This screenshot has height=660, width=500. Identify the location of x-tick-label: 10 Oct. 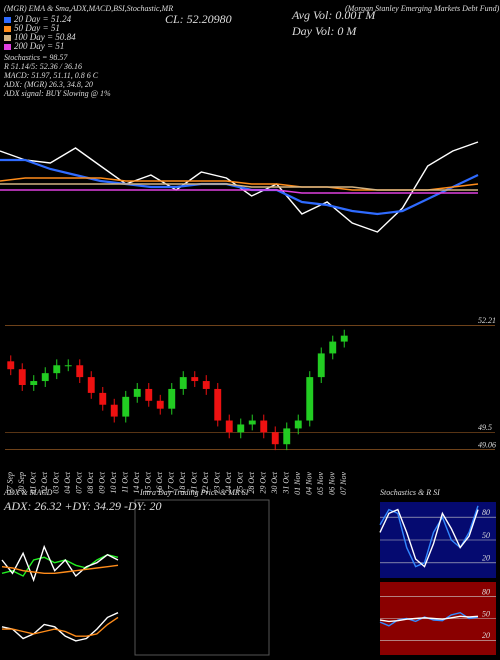
(113, 482).